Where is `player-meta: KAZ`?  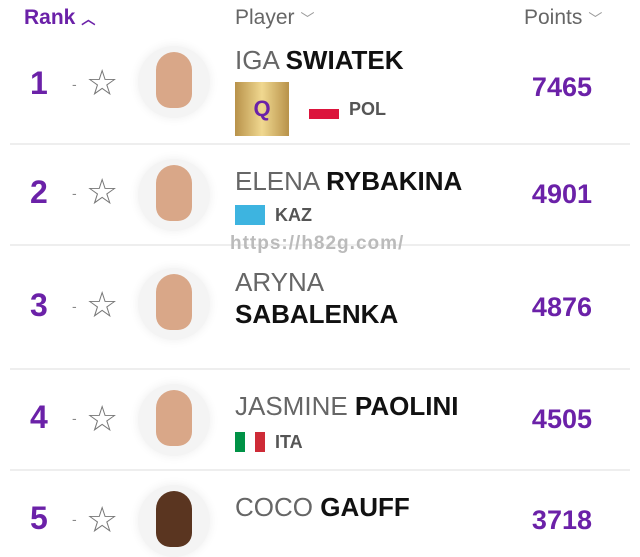
player-meta: KAZ is located at coordinates (273, 215).